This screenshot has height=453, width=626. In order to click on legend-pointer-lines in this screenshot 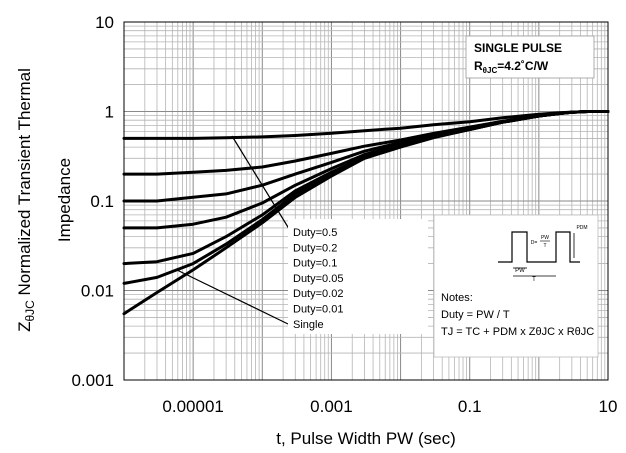, I will do `click(234, 230)`.